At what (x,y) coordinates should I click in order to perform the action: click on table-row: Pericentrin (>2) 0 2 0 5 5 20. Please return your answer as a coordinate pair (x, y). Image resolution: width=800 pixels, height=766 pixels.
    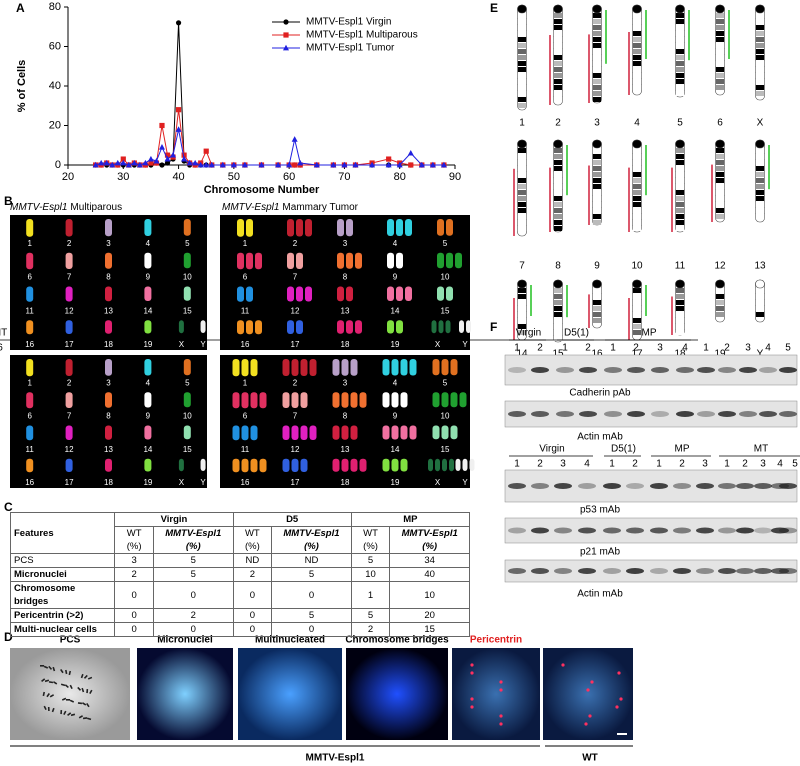
    Looking at the image, I should click on (239, 615).